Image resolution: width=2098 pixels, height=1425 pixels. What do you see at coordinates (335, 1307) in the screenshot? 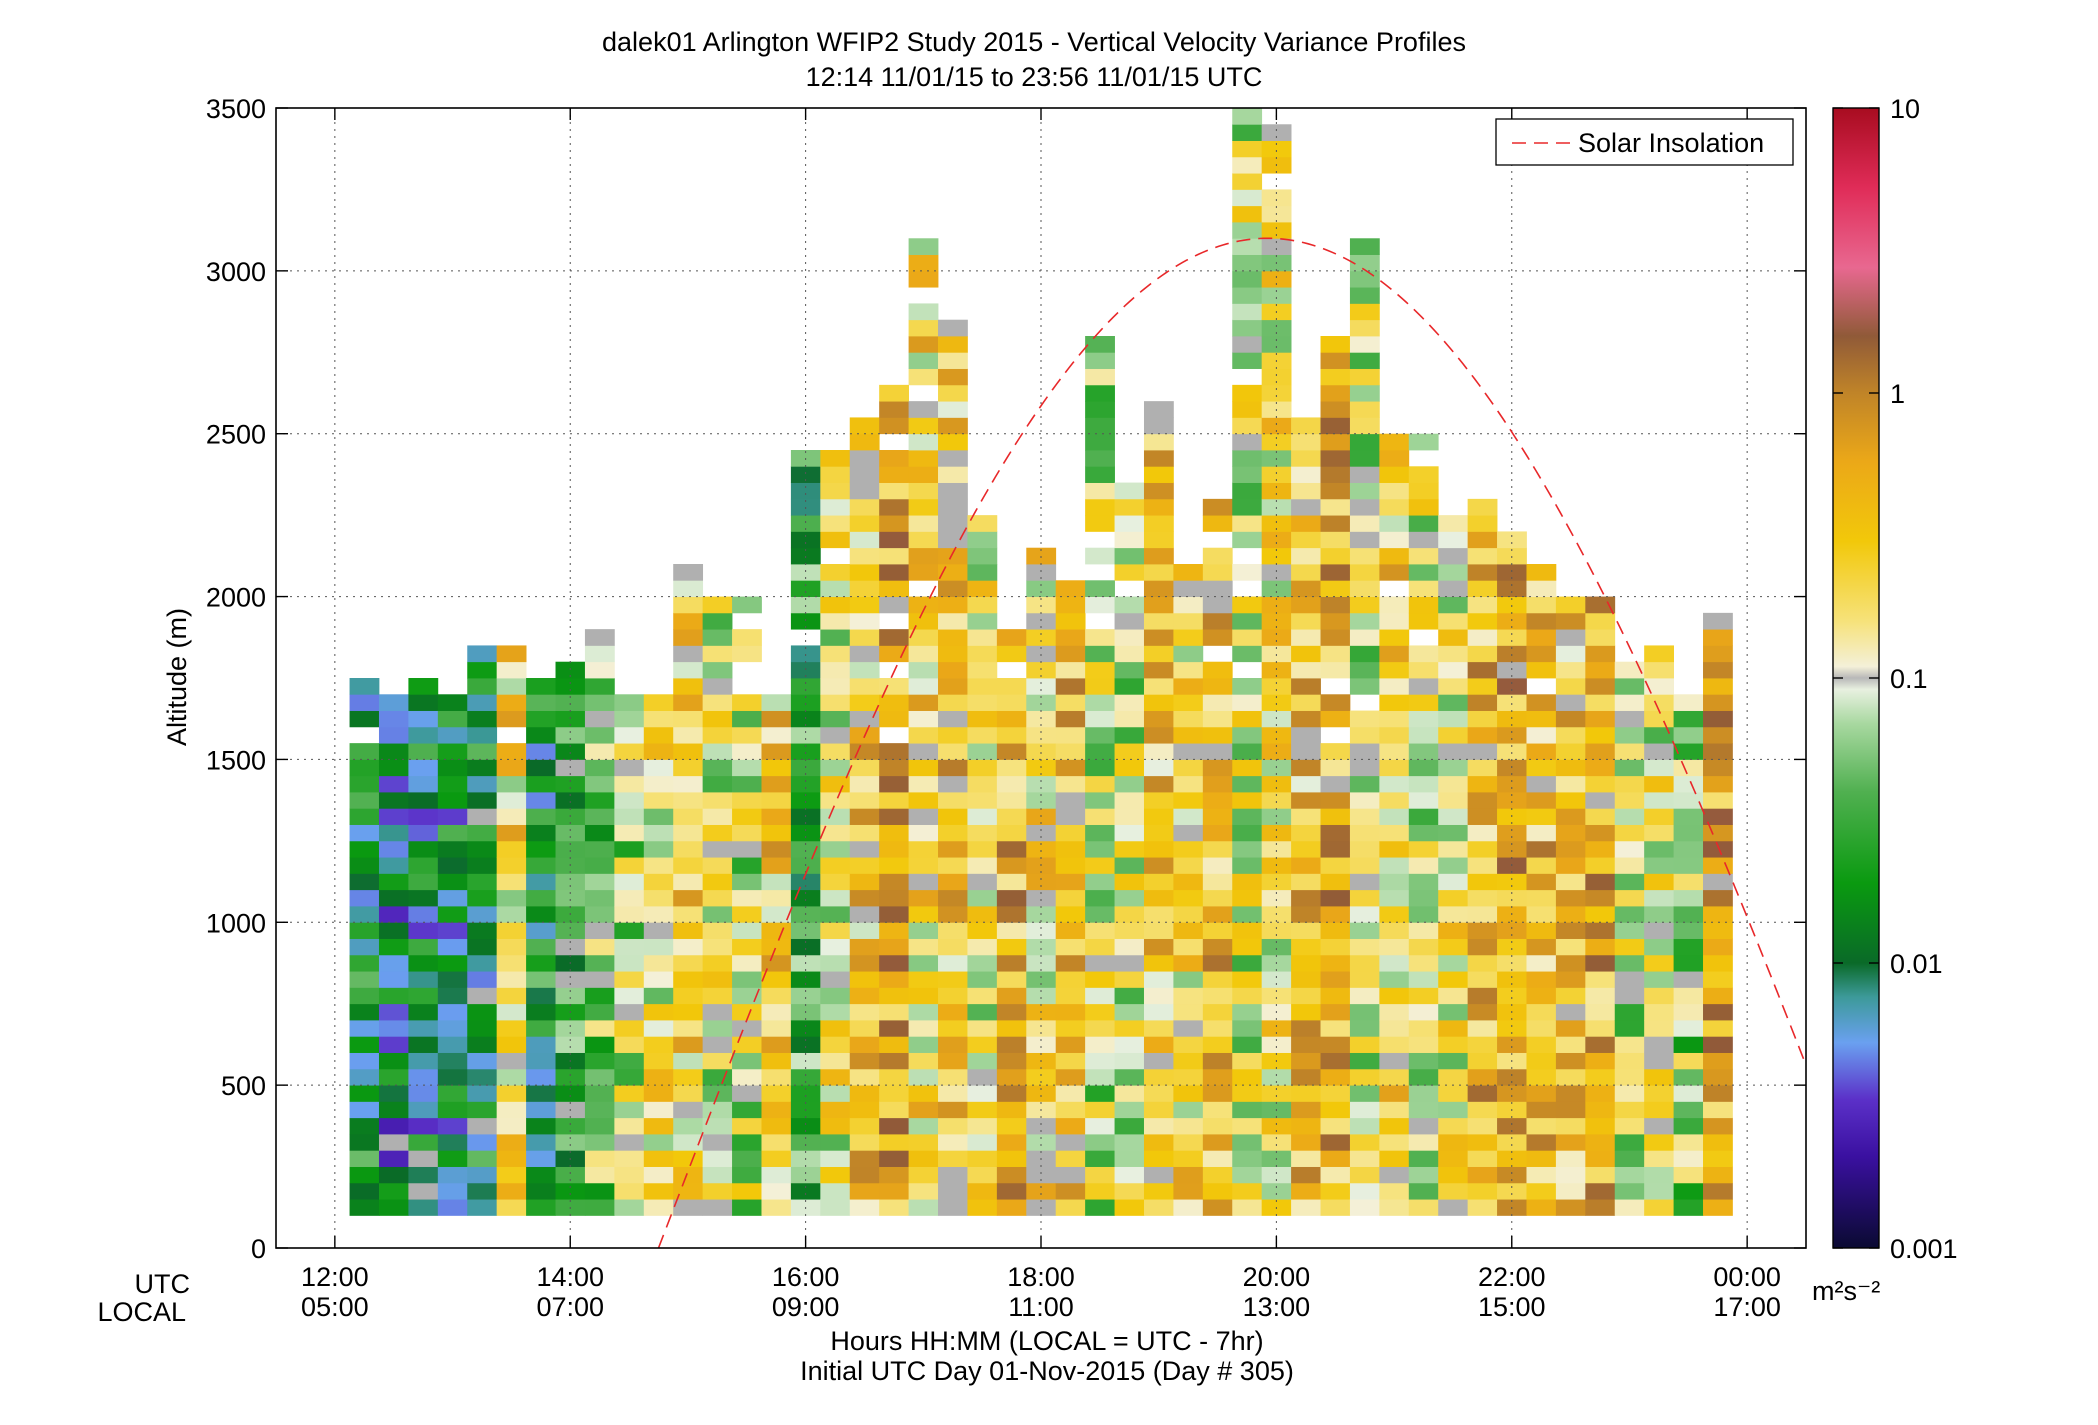
I see `x-tick-label-local: 05:00` at bounding box center [335, 1307].